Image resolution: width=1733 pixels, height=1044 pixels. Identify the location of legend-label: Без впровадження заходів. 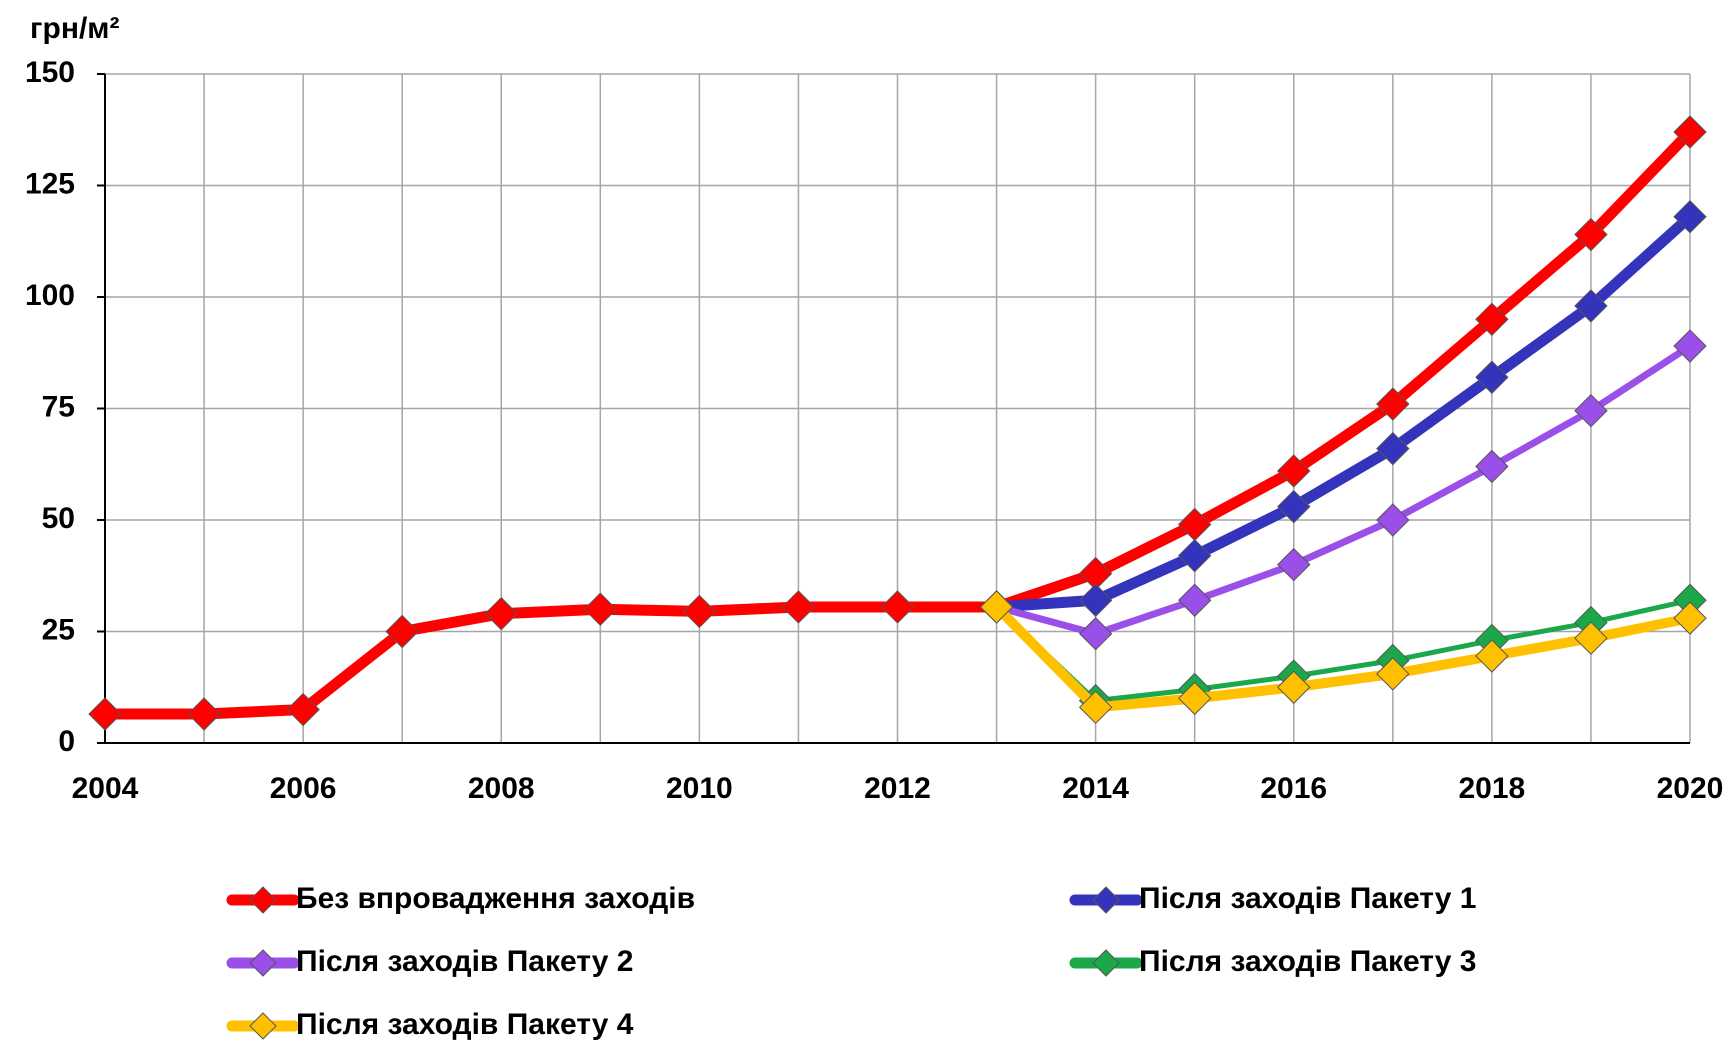
(495, 898).